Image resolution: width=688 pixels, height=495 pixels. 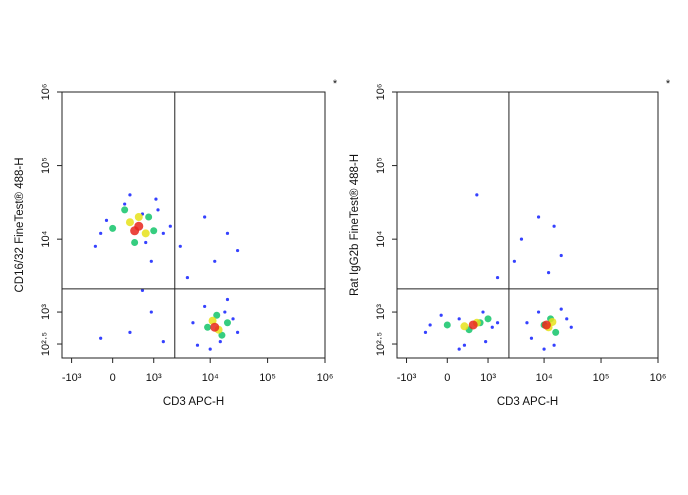 I want to click on y-axis-title: CD16/32 FineTest® 488-H, so click(x=20, y=224).